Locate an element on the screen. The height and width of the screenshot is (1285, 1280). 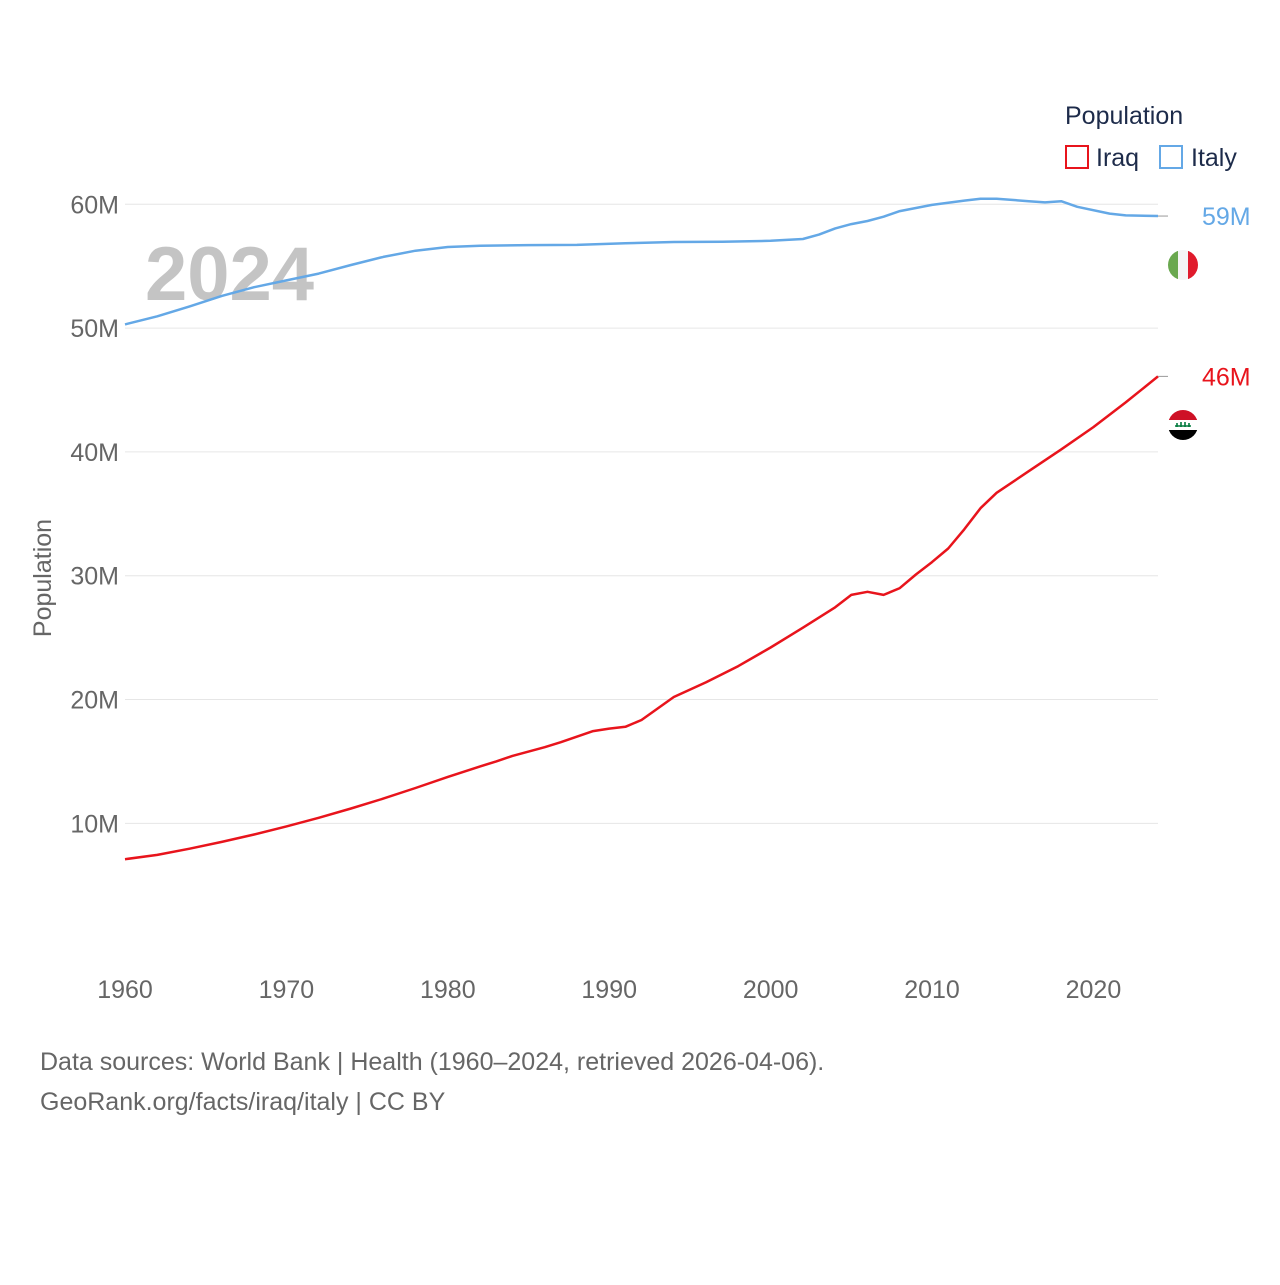
current-year-label: 2024 is located at coordinates (229, 274).